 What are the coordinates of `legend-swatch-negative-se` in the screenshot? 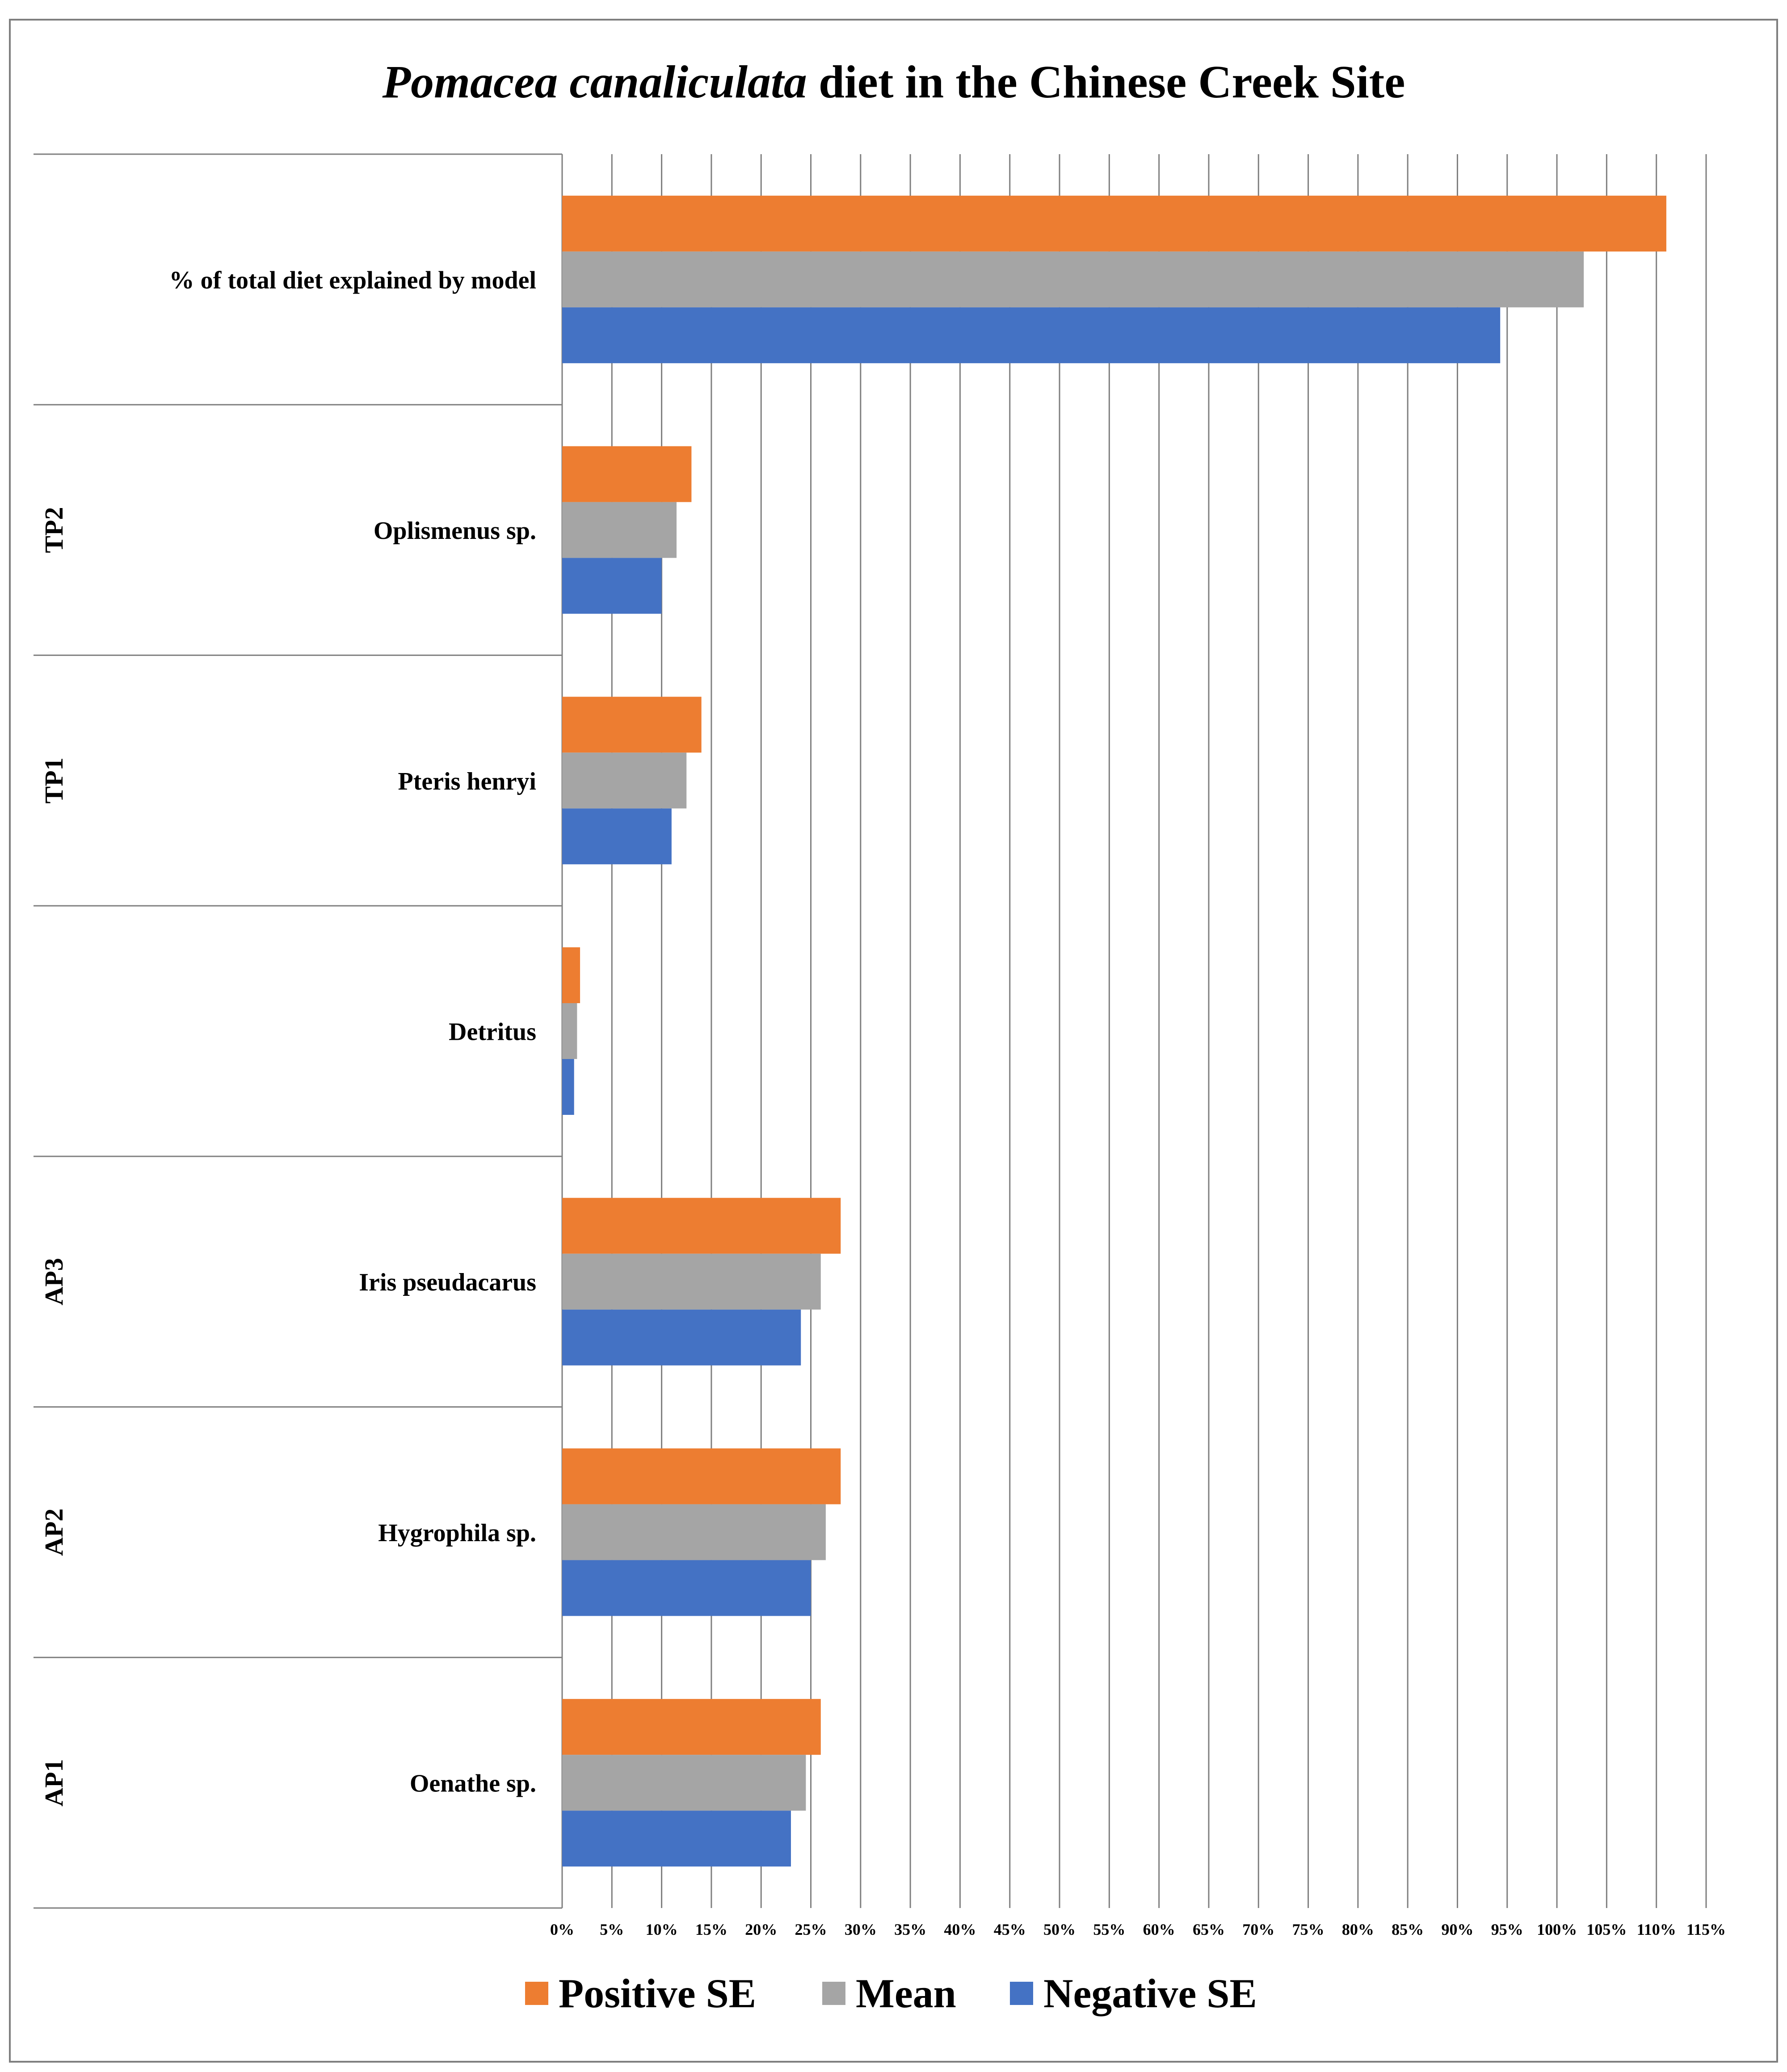 It's located at (1021, 1994).